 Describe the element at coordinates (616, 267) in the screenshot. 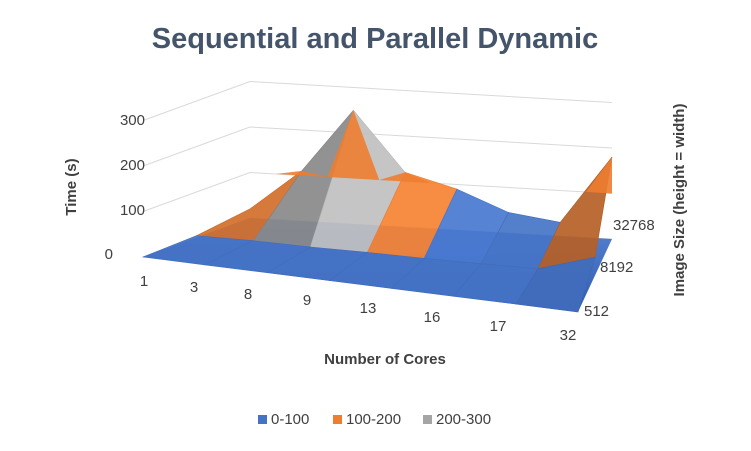

I see `depth-tick-label: 8192` at that location.